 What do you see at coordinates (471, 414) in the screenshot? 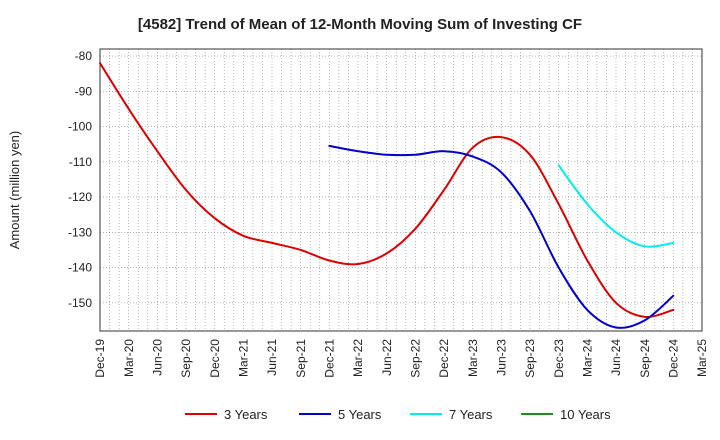
I see `legend-label: 7 Years` at bounding box center [471, 414].